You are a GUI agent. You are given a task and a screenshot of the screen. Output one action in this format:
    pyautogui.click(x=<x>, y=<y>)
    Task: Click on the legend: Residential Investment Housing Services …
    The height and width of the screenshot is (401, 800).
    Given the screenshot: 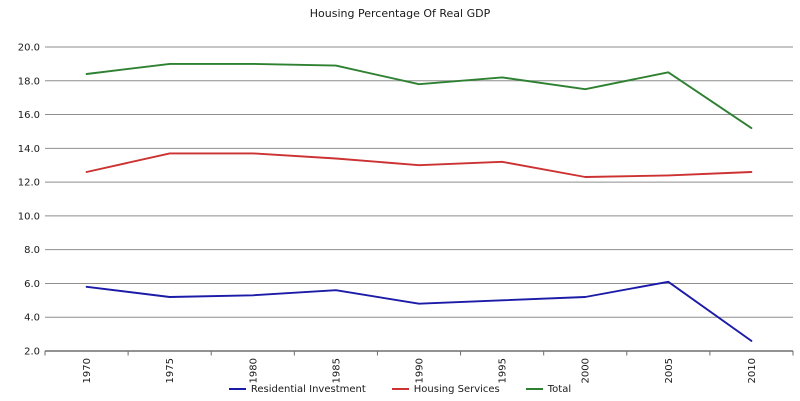 What is the action you would take?
    pyautogui.click(x=400, y=389)
    